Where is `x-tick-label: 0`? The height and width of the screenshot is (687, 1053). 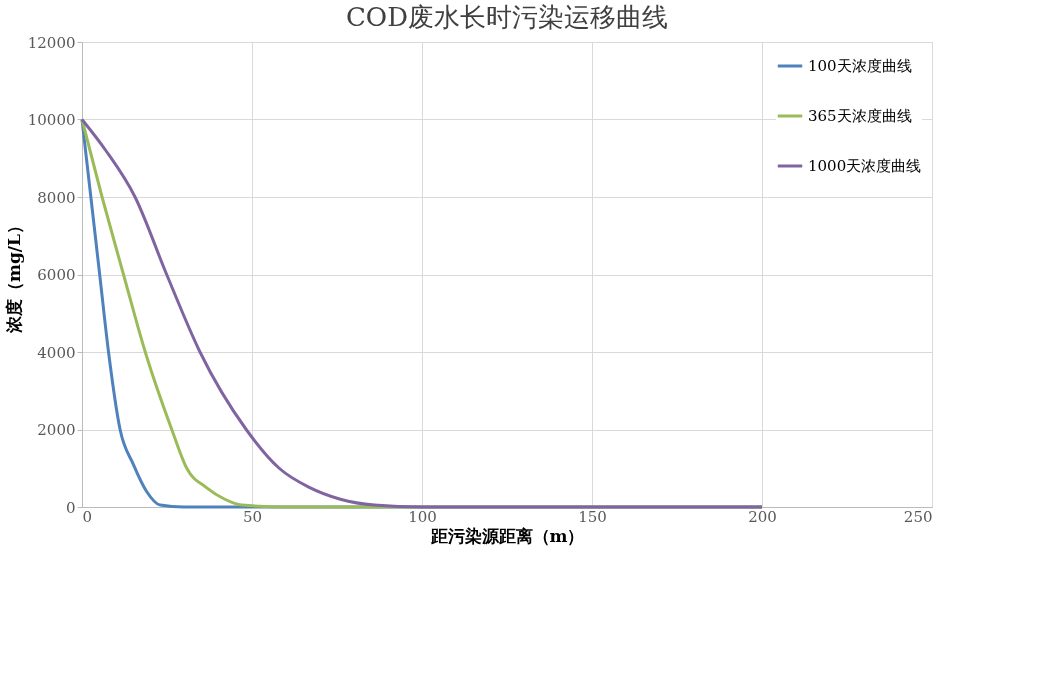
x-tick-label: 0 is located at coordinates (87, 516).